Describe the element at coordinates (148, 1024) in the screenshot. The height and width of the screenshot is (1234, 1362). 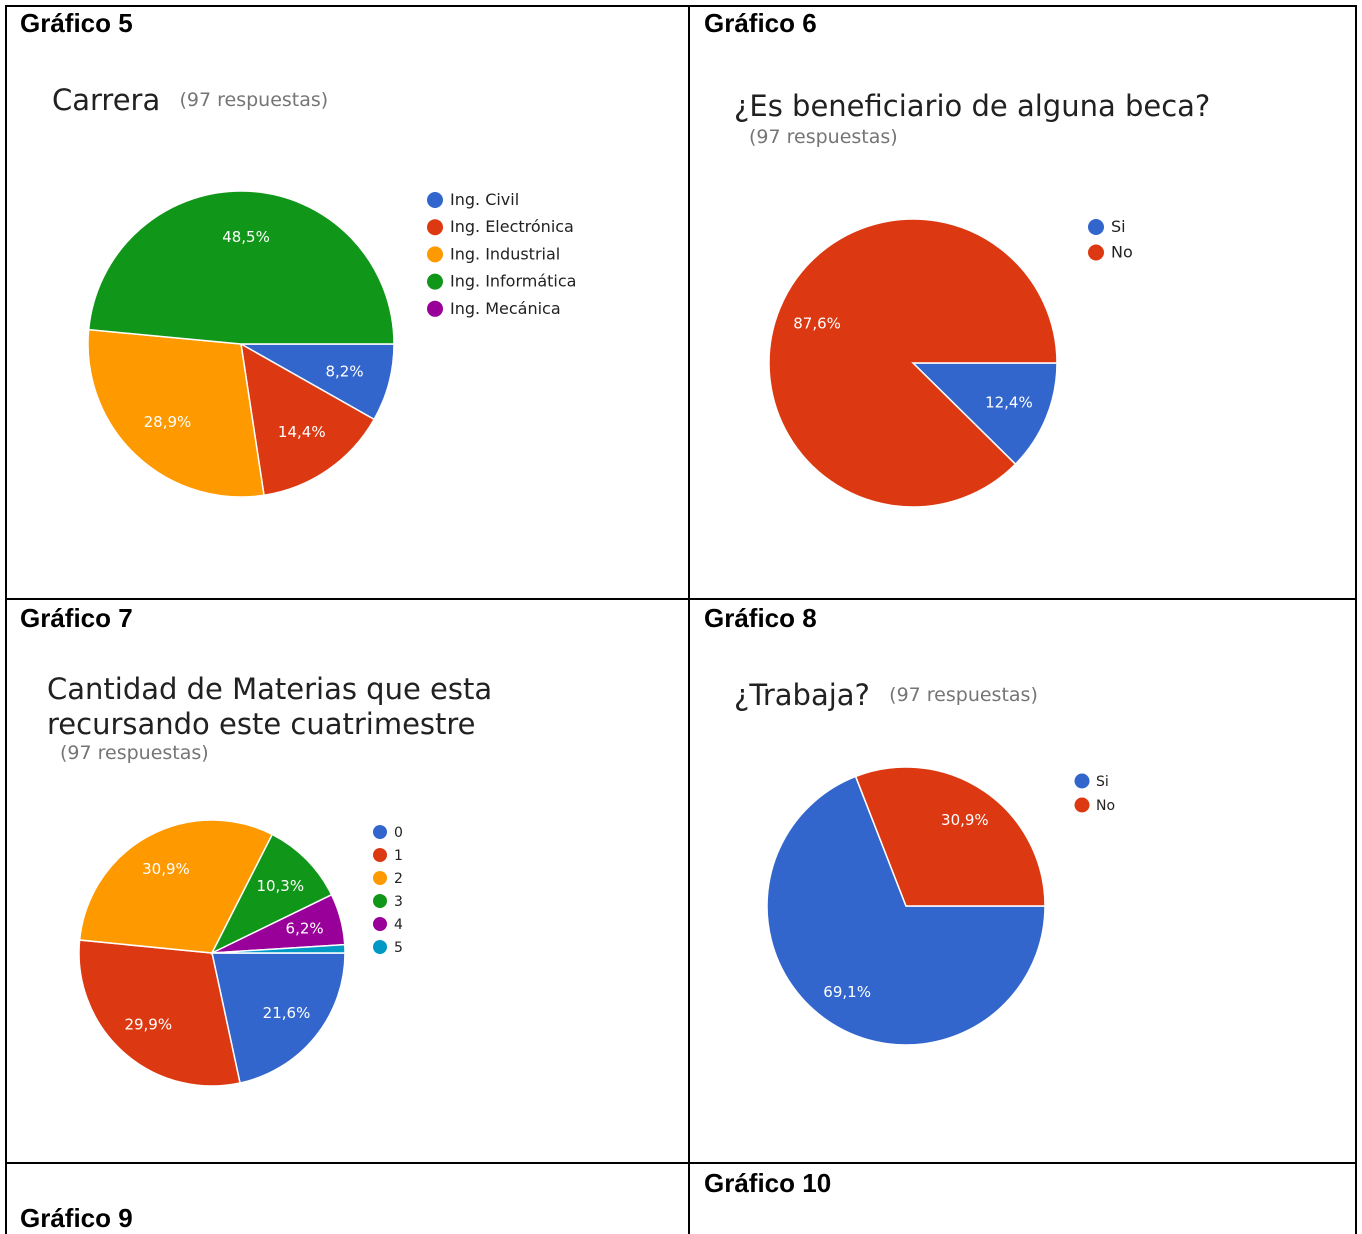
I see `slice-percent-label: 29,9%` at that location.